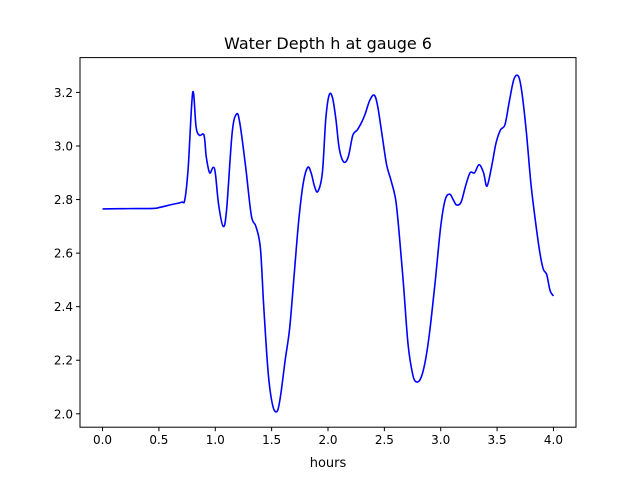 This screenshot has width=640, height=484. Describe the element at coordinates (440, 440) in the screenshot. I see `x-tick-label: 3.0` at that location.